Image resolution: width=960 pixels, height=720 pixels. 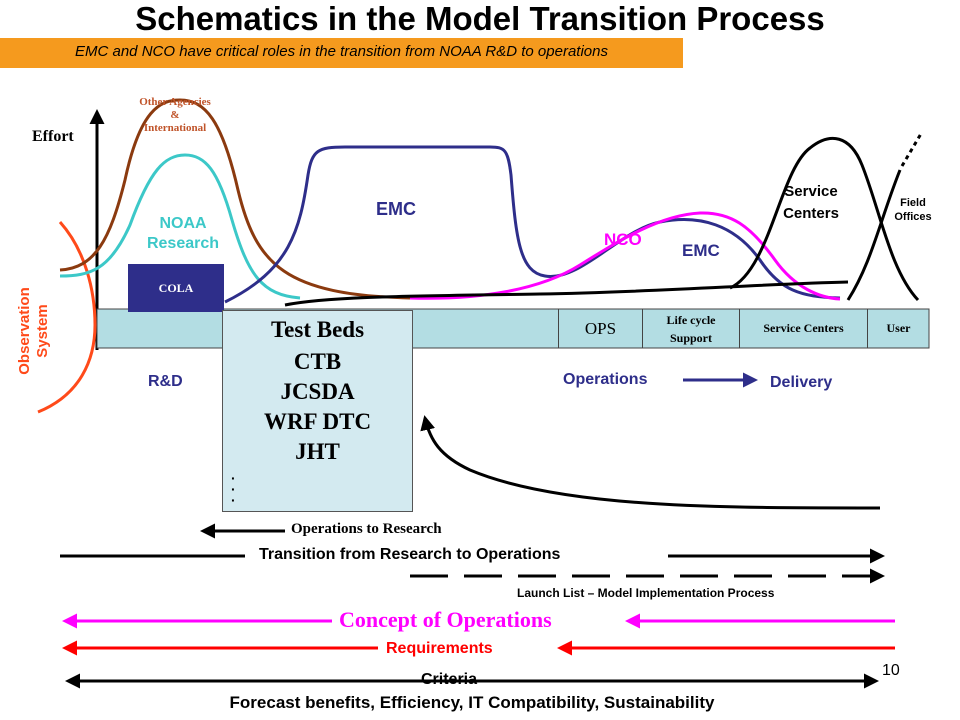 I want to click on effort-label: Effort, so click(x=53, y=136).